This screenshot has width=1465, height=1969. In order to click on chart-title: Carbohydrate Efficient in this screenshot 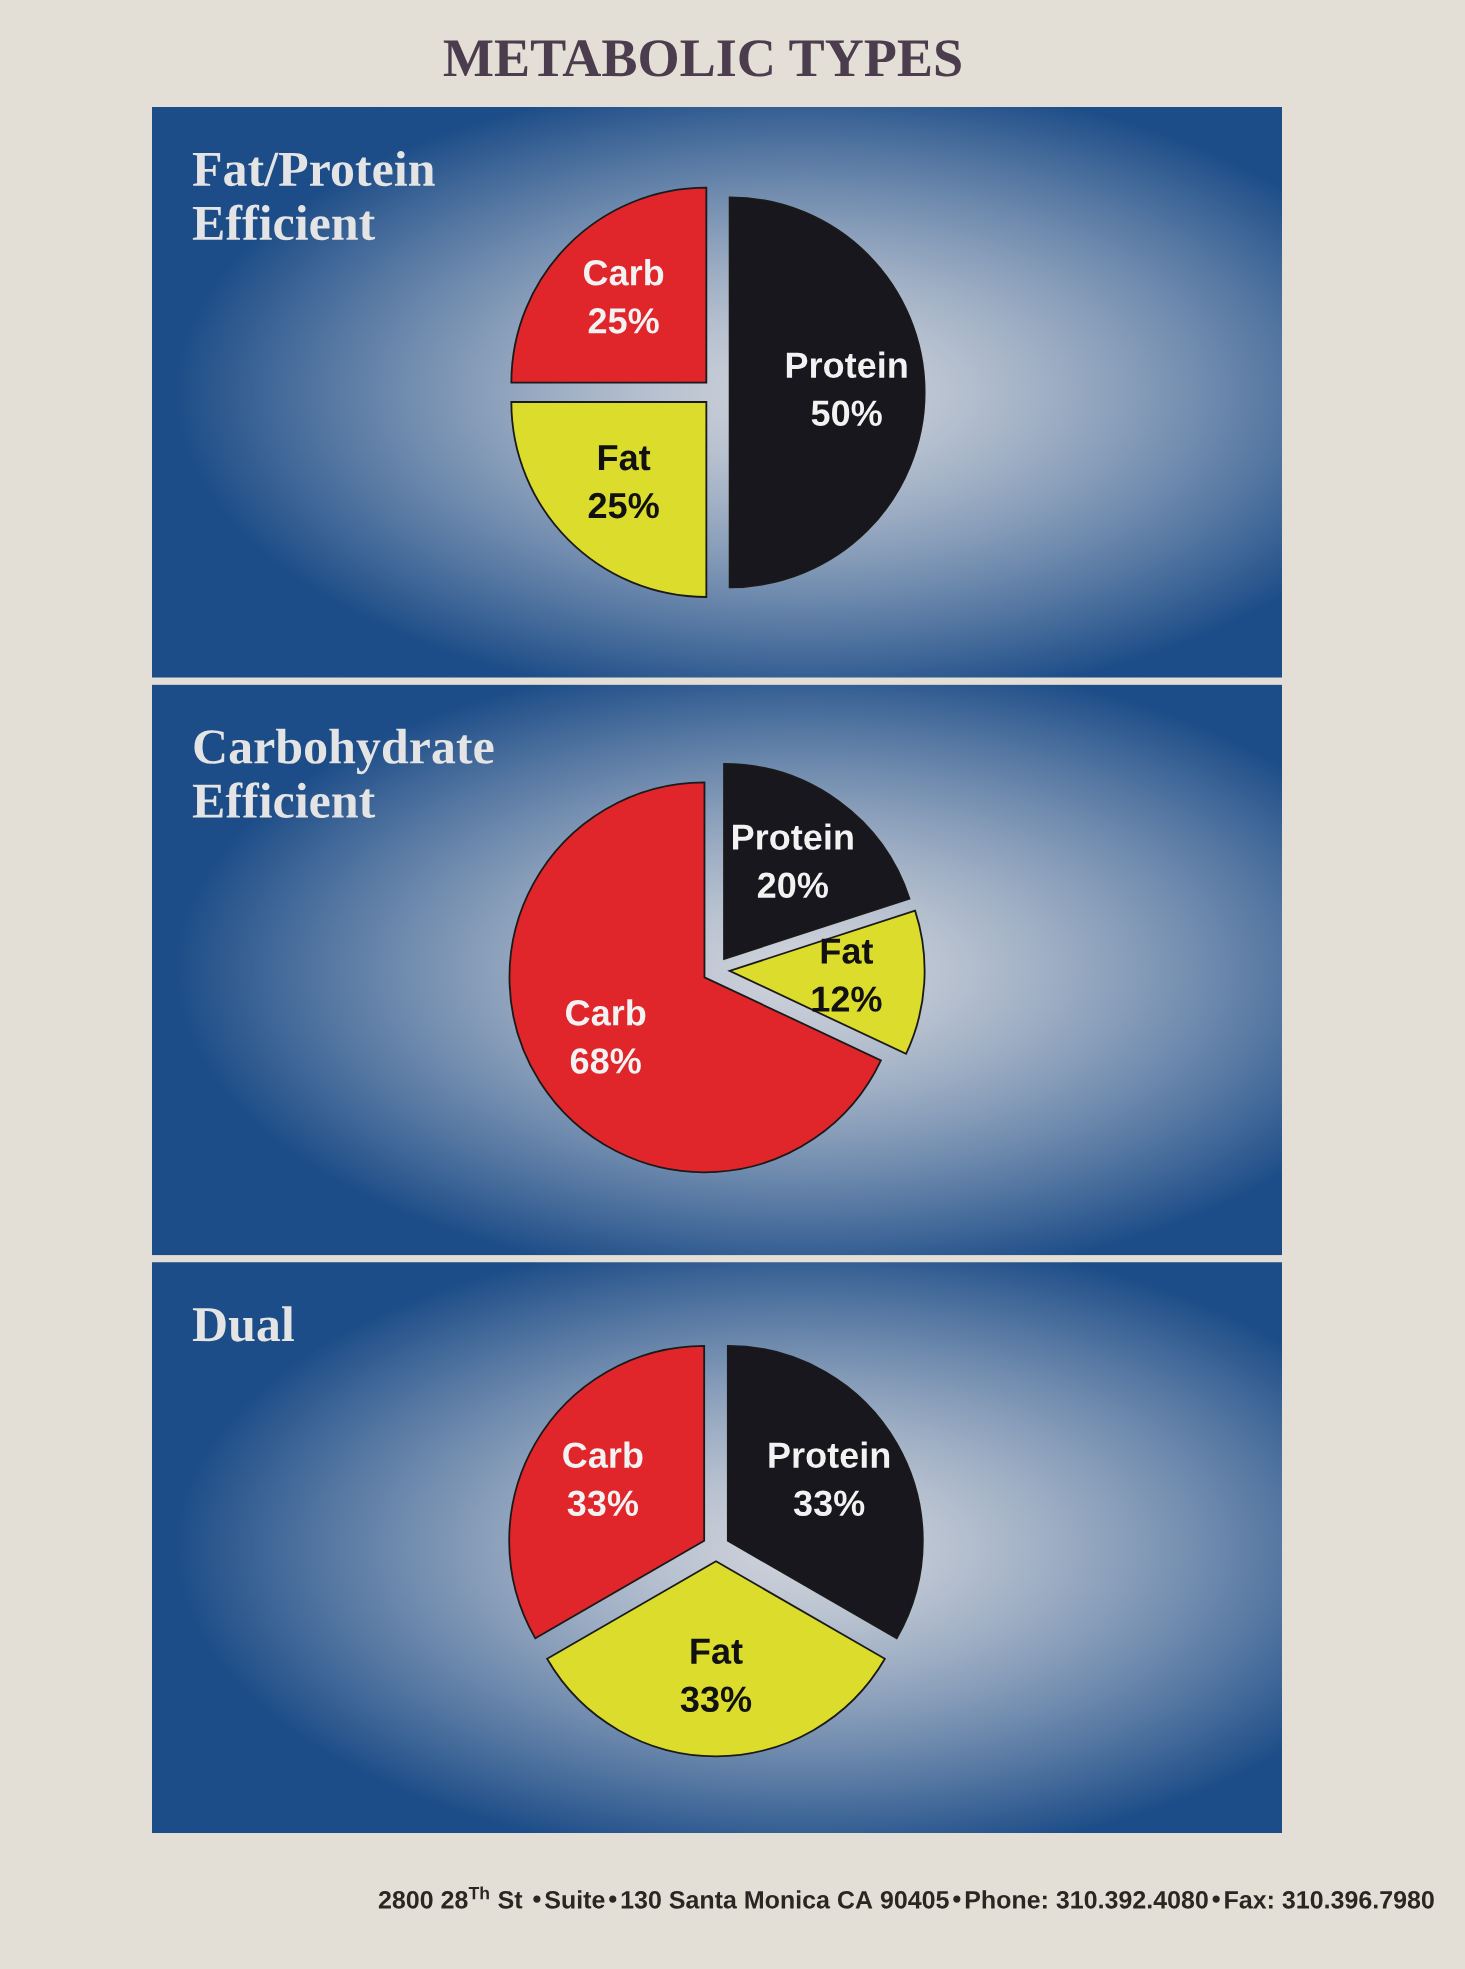, I will do `click(343, 773)`.